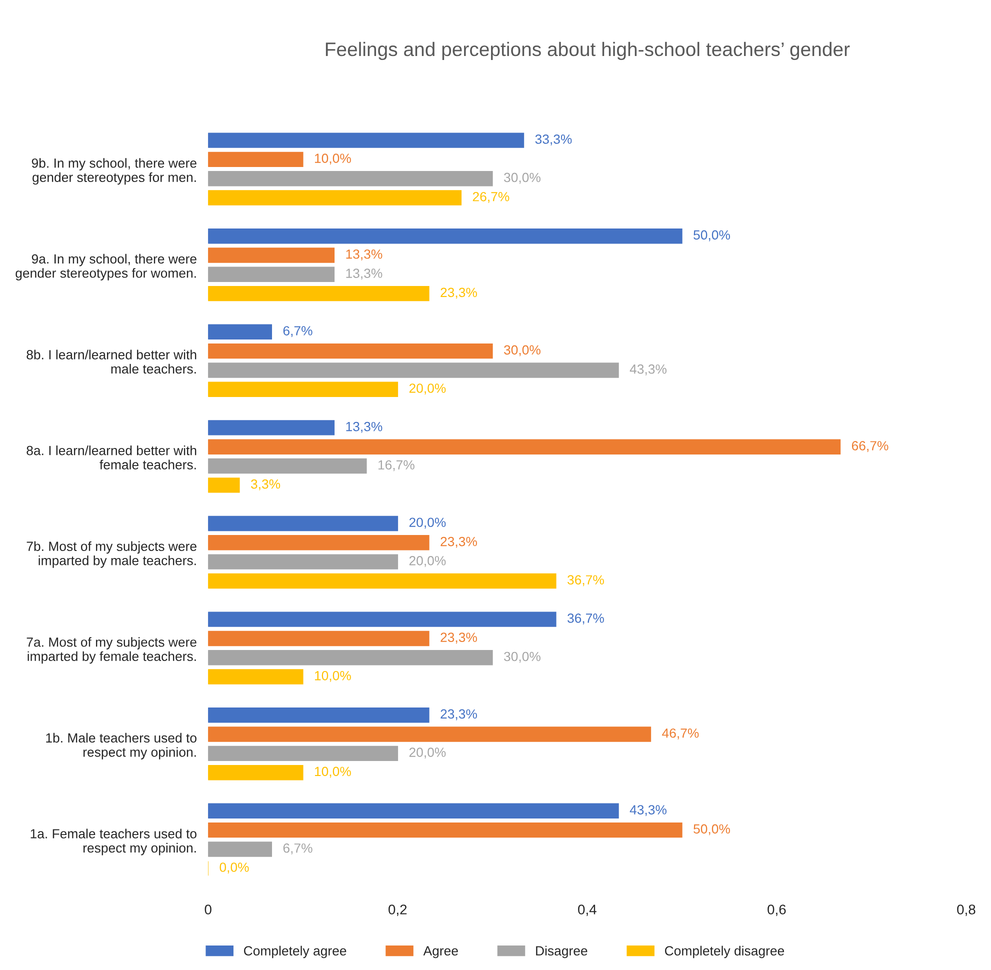 The image size is (991, 970). I want to click on legend-label: Completely disagree, so click(724, 952).